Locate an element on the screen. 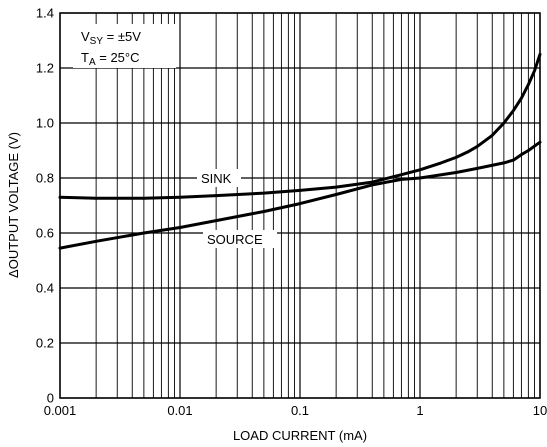  x-tick-label: 0.01 is located at coordinates (179, 410).